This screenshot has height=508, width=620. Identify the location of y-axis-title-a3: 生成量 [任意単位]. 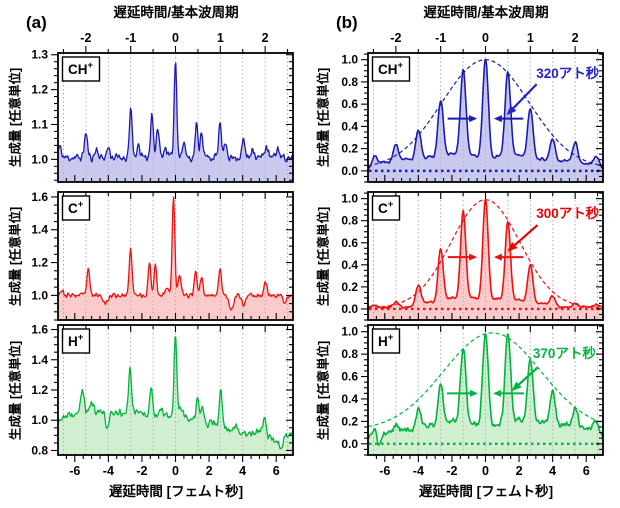
(15, 390).